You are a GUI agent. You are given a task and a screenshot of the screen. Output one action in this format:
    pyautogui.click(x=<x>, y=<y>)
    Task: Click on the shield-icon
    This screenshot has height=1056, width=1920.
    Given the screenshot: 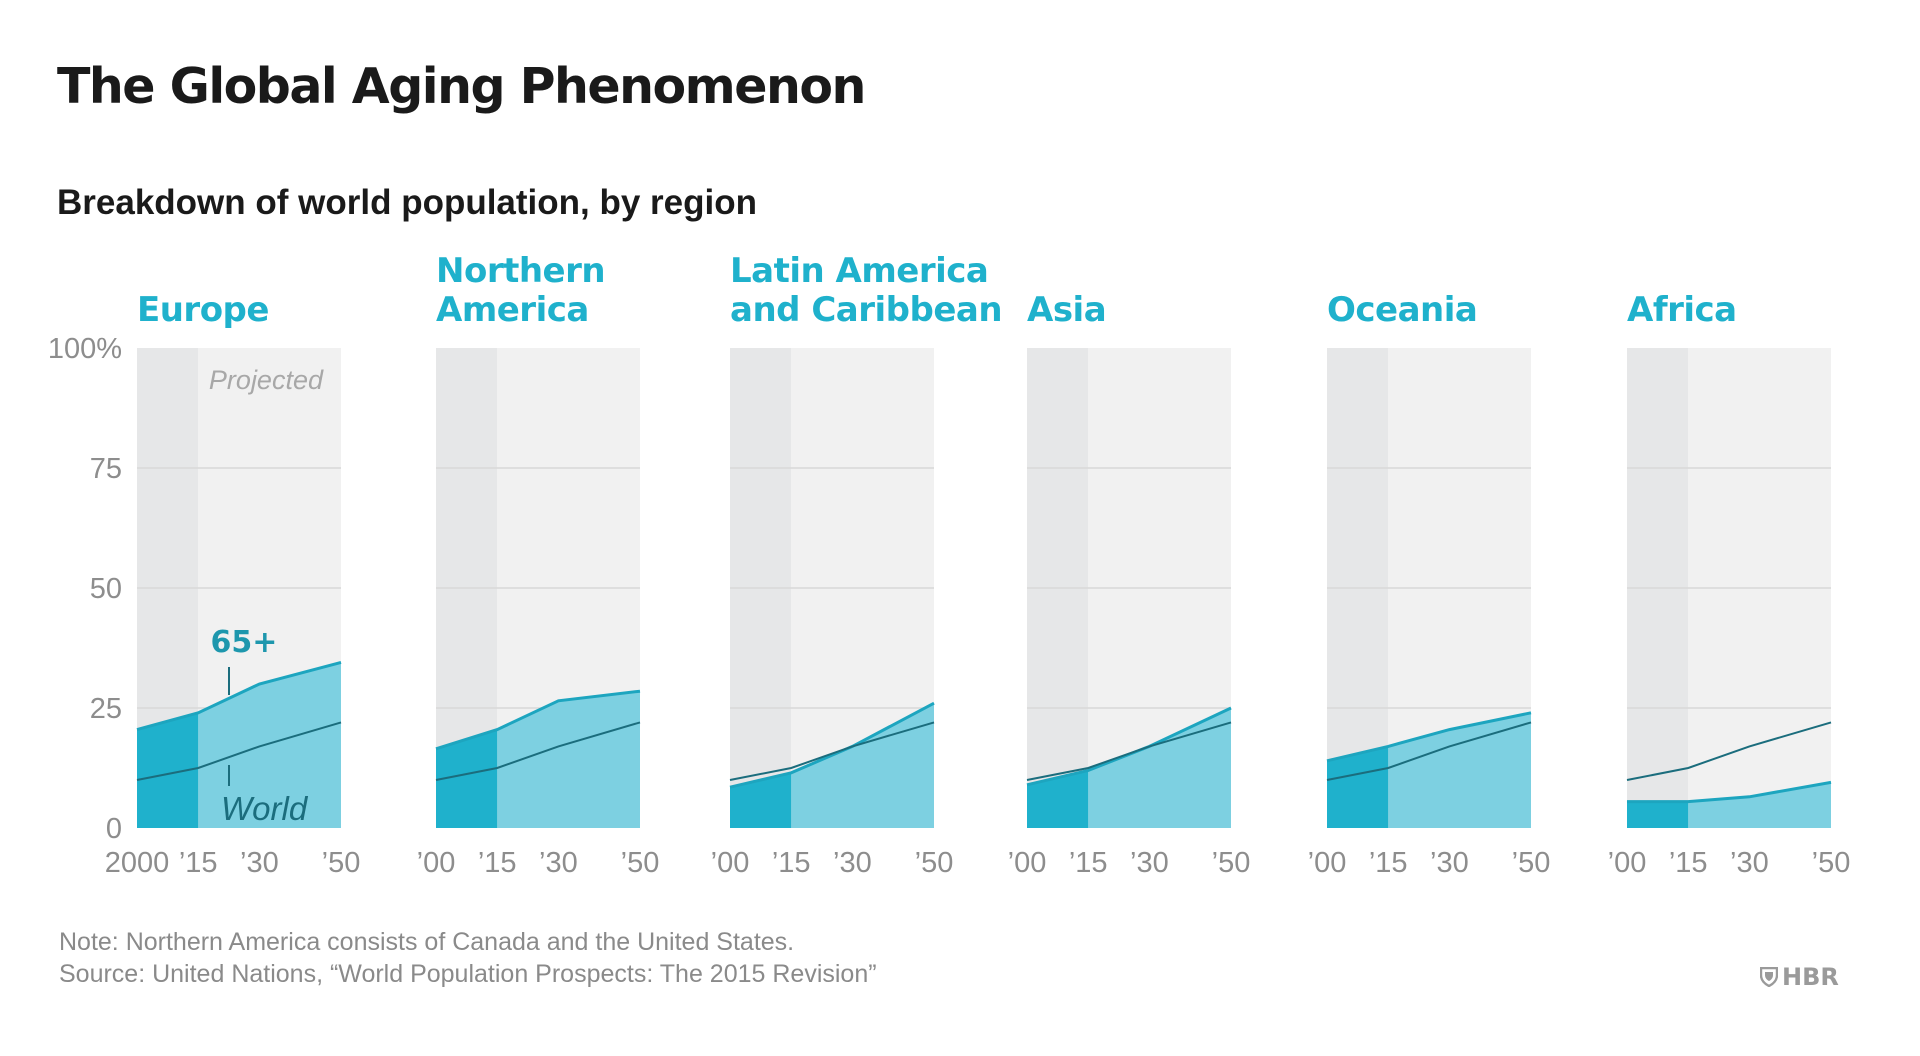 What is the action you would take?
    pyautogui.click(x=1769, y=977)
    